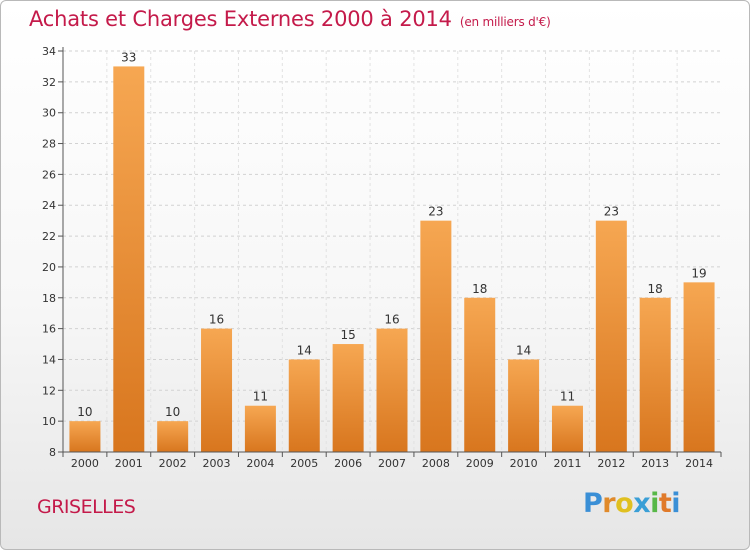 The width and height of the screenshot is (750, 550). What do you see at coordinates (260, 463) in the screenshot?
I see `x-tick-label: 2004` at bounding box center [260, 463].